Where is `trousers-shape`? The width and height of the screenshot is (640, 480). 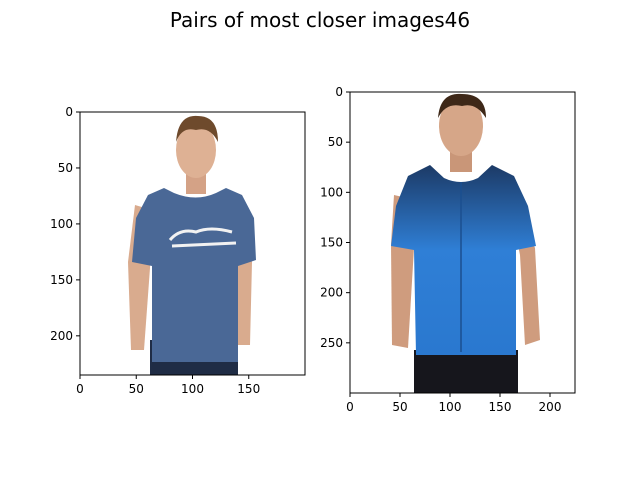
trousers-shape is located at coordinates (466, 371).